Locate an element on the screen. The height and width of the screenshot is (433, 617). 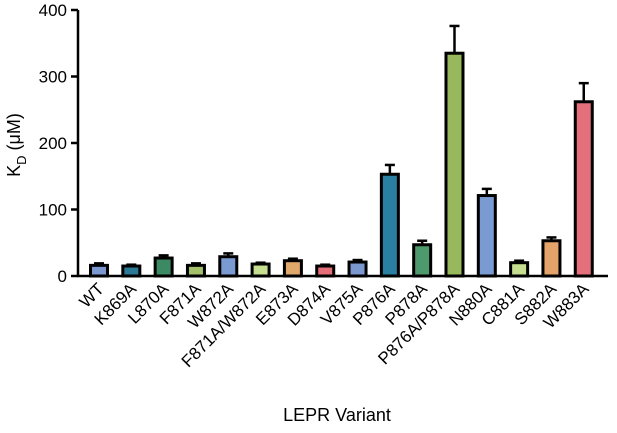
x-axis-title: LEPR Variant is located at coordinates (337, 415).